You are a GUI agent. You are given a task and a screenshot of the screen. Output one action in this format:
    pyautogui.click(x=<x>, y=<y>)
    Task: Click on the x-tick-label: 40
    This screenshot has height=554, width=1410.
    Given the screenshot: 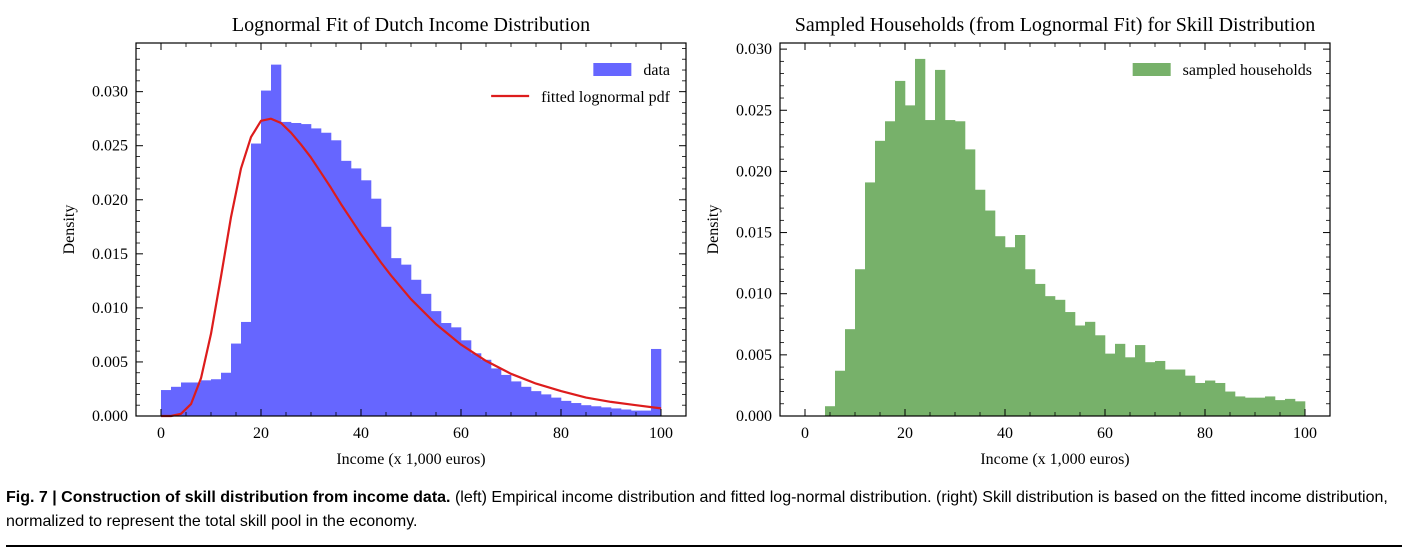 What is the action you would take?
    pyautogui.click(x=1005, y=433)
    